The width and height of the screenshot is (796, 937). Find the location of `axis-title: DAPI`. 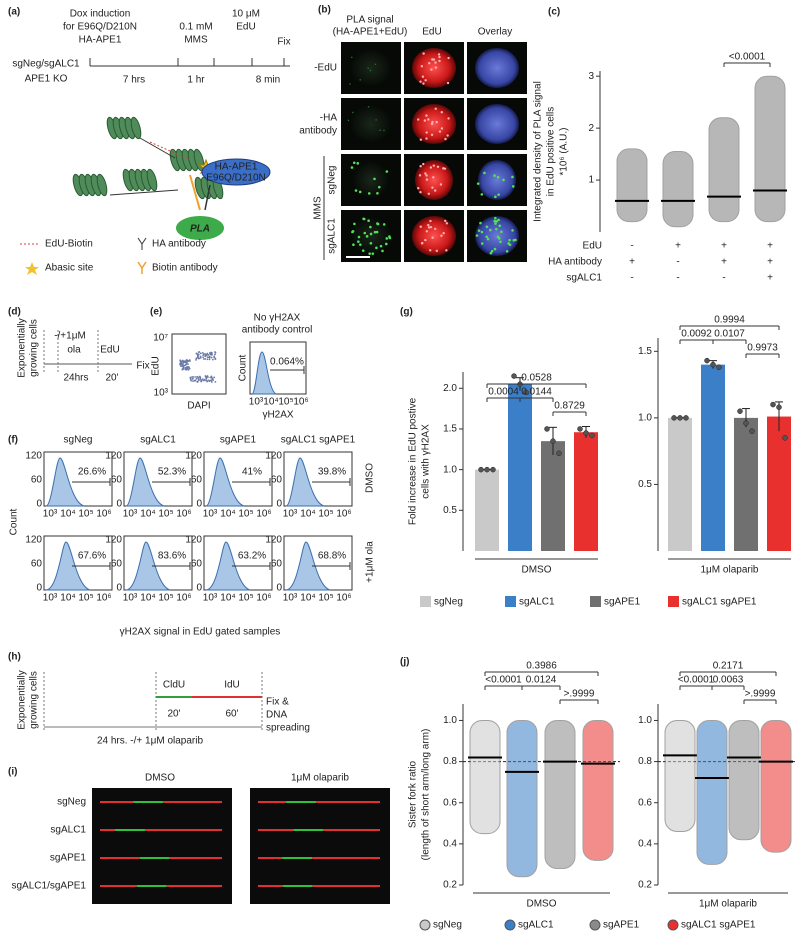

axis-title: DAPI is located at coordinates (198, 406).